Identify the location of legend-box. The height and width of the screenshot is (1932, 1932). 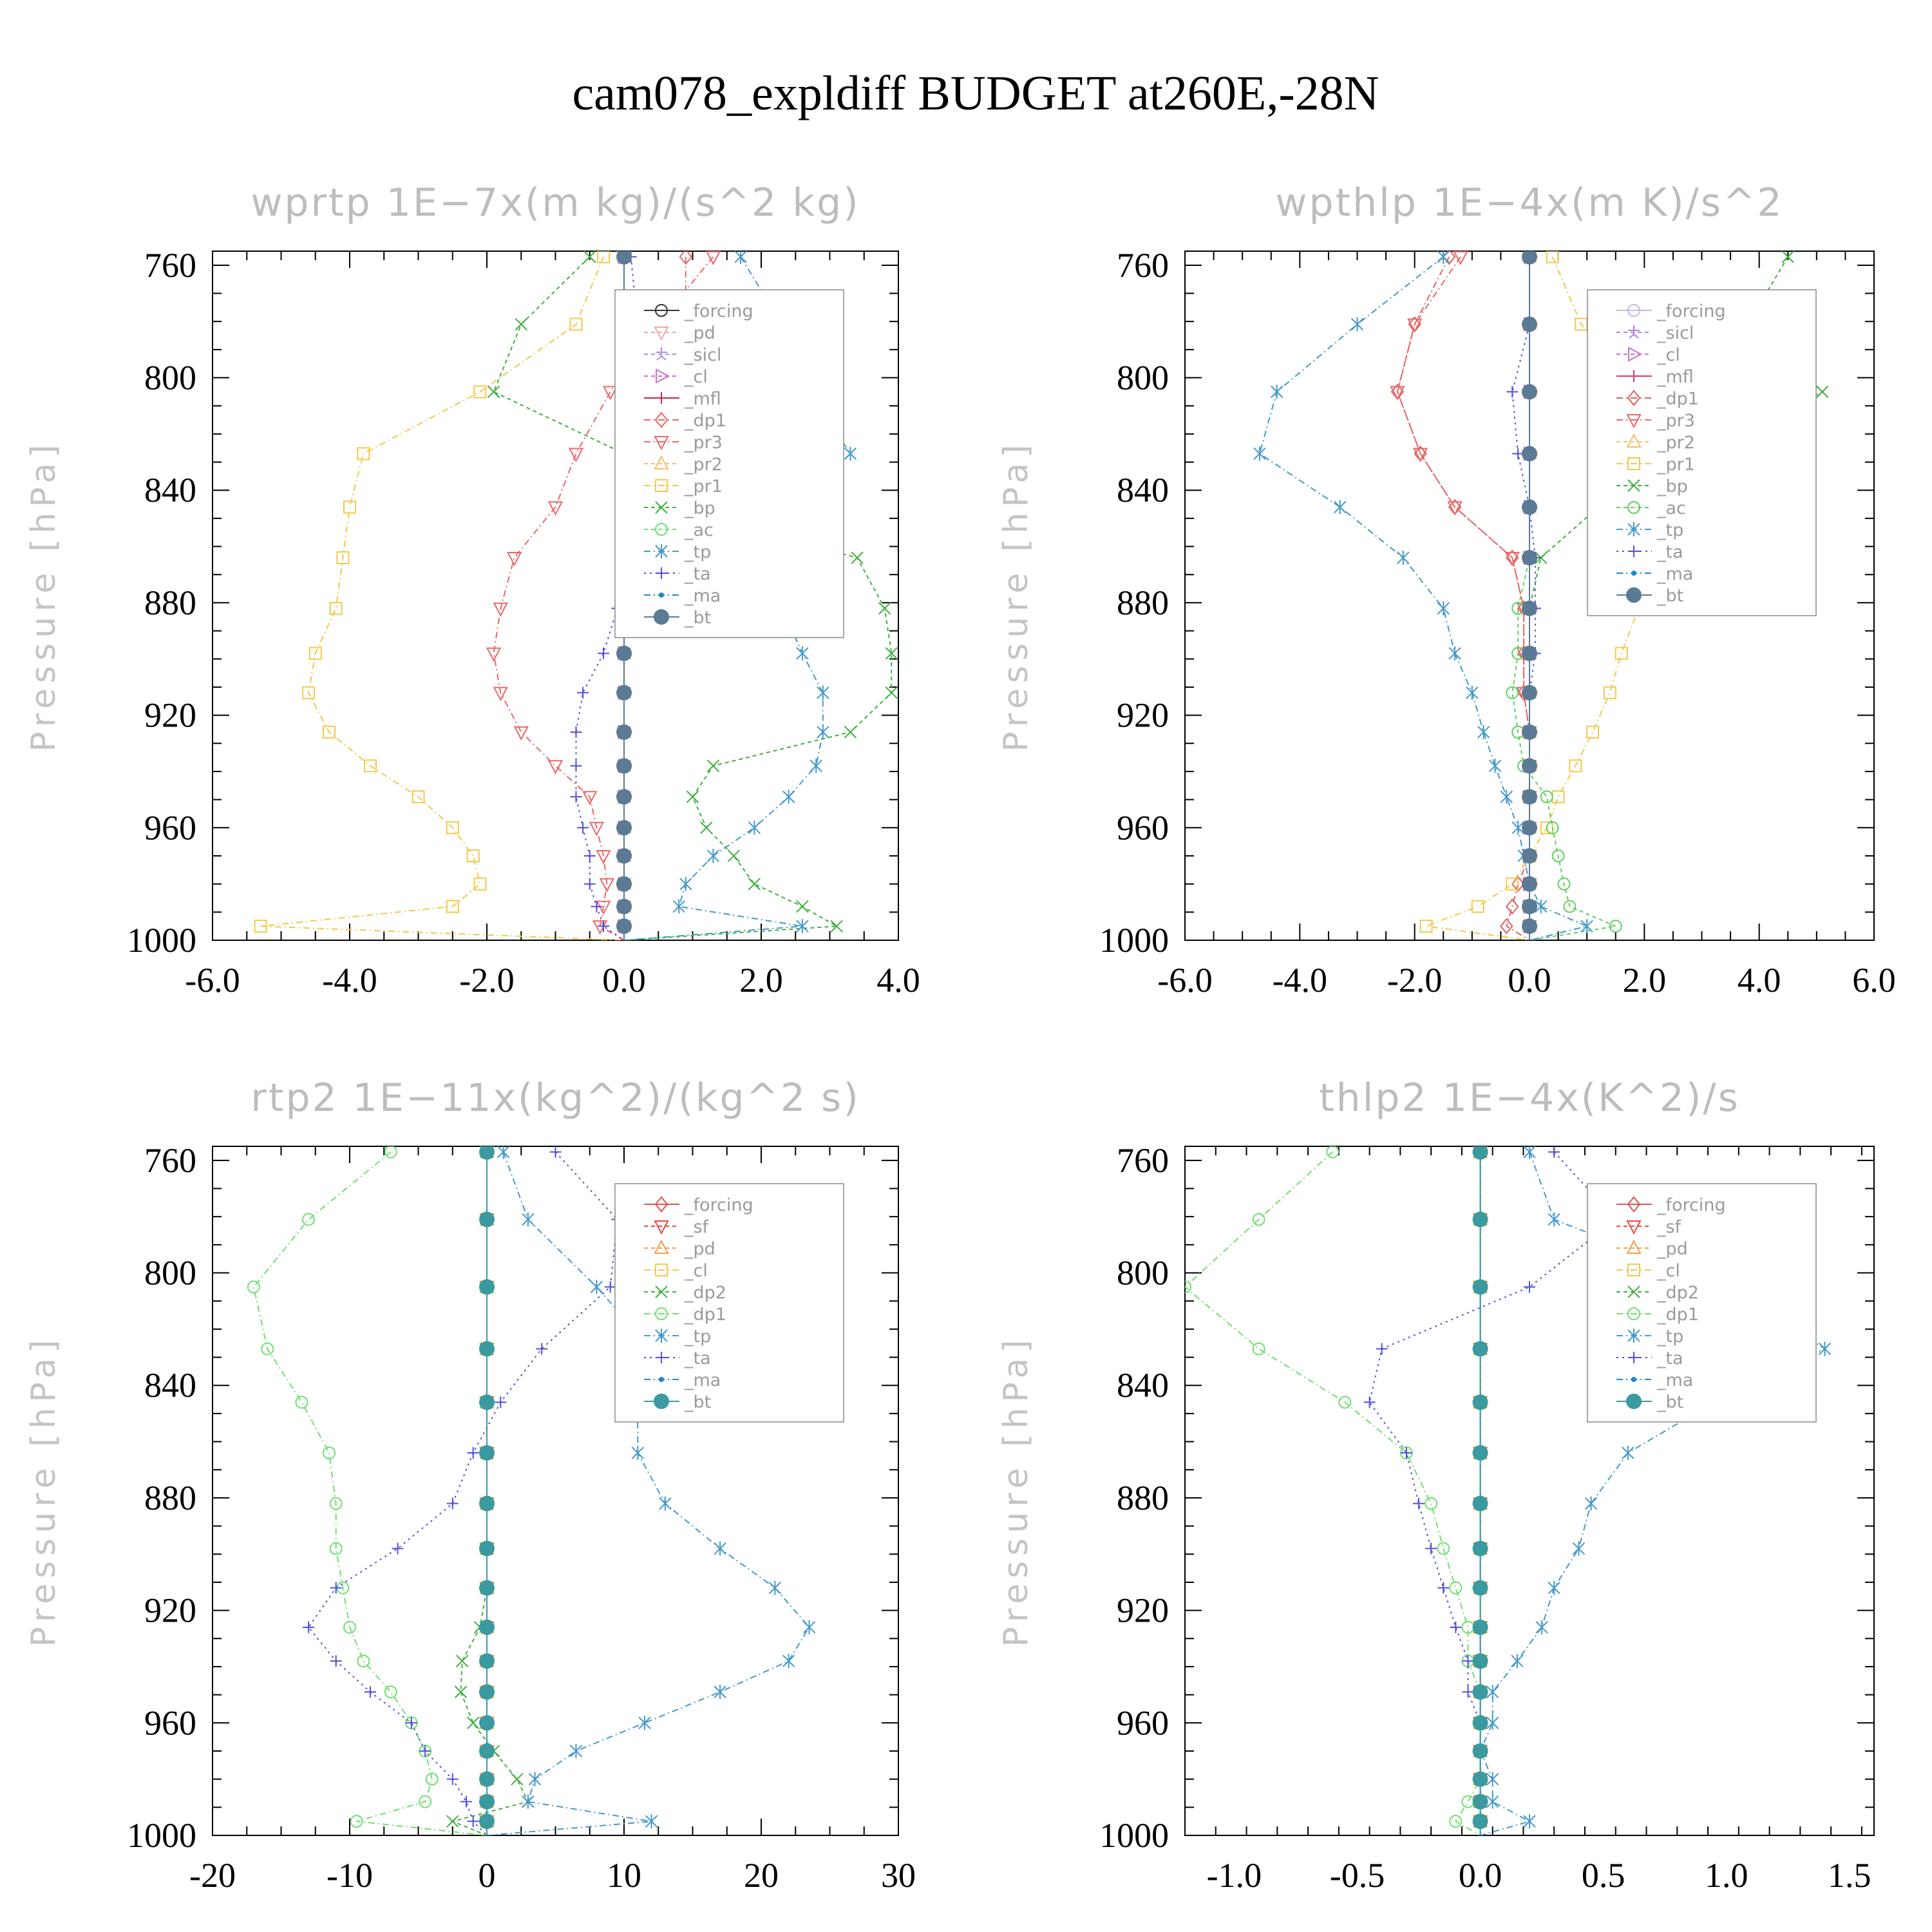
(1702, 452).